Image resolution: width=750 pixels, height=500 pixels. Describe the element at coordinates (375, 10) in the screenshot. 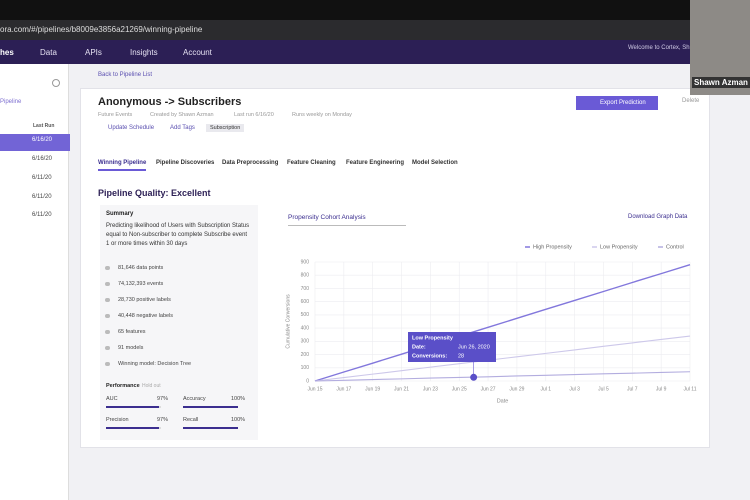

I see `browser-top` at that location.